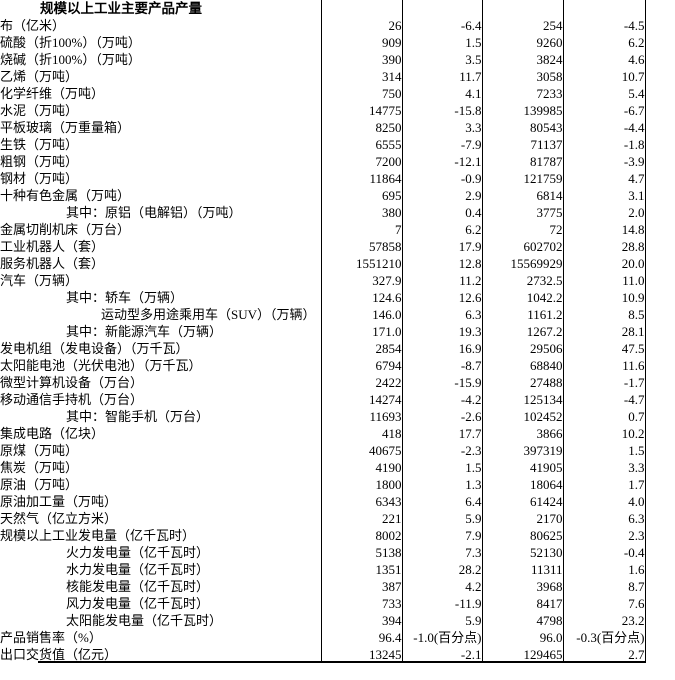 The height and width of the screenshot is (680, 675). I want to click on table-row: 风力发电量（亿千瓦时） 733 -11.9 8417 7.6, so click(323, 603).